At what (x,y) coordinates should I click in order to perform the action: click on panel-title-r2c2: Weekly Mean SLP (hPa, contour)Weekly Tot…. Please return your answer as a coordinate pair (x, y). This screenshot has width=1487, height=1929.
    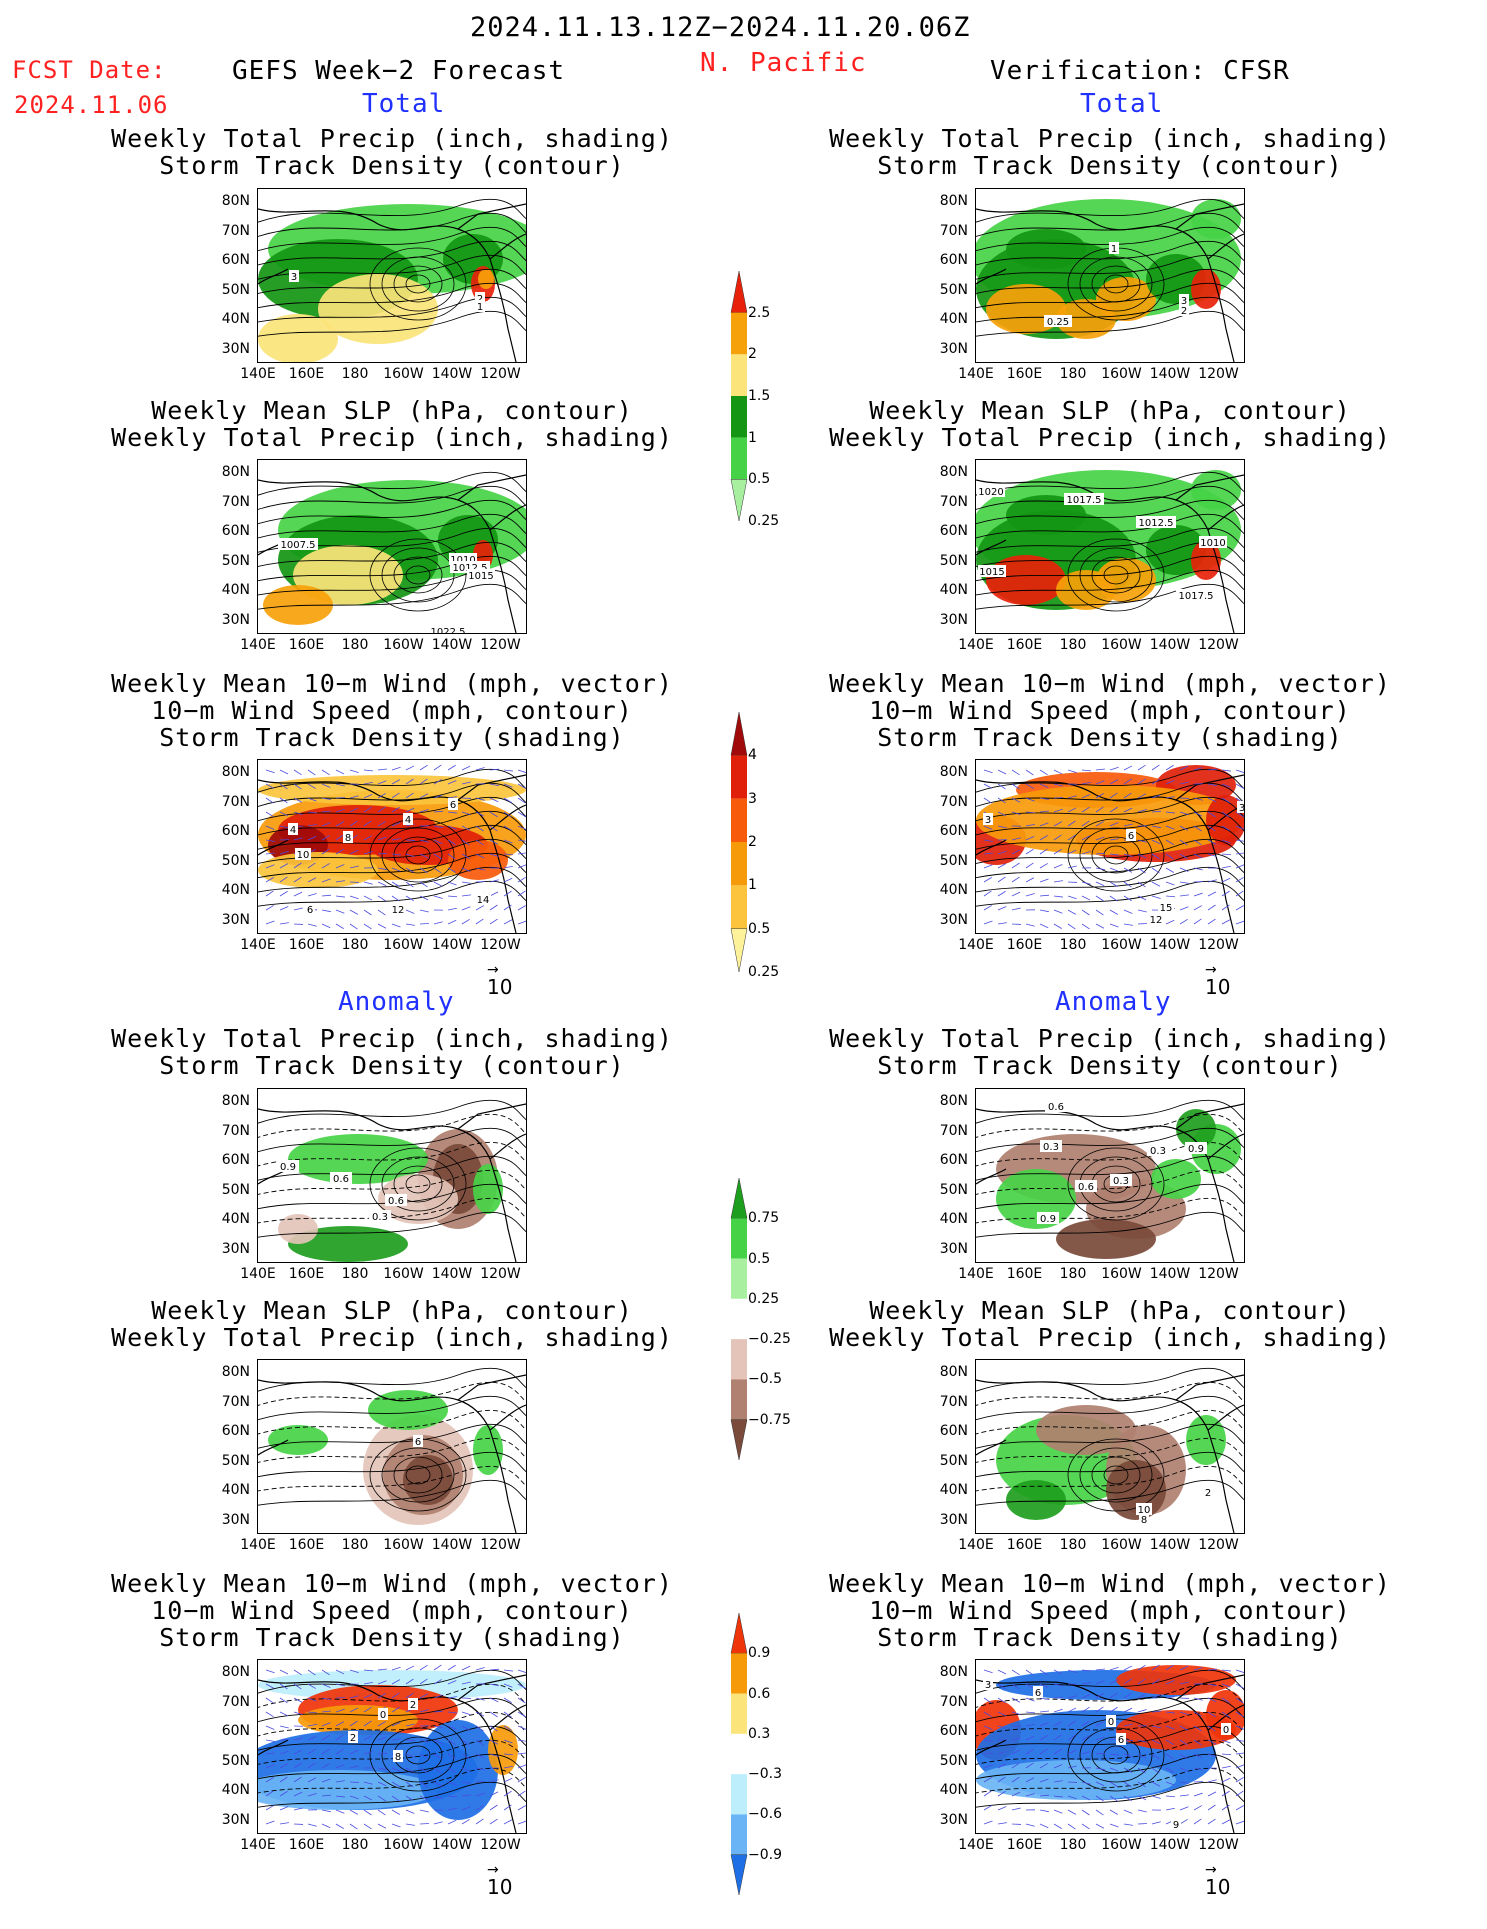
    Looking at the image, I should click on (1110, 424).